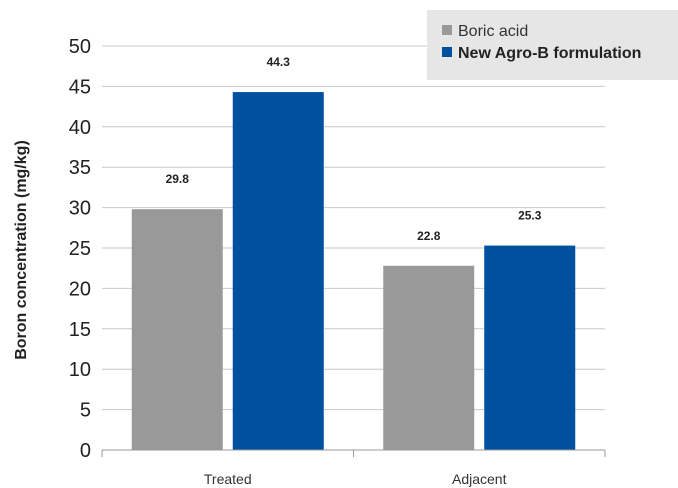 The image size is (678, 488). What do you see at coordinates (80, 289) in the screenshot?
I see `y-tick-label-20: 20` at bounding box center [80, 289].